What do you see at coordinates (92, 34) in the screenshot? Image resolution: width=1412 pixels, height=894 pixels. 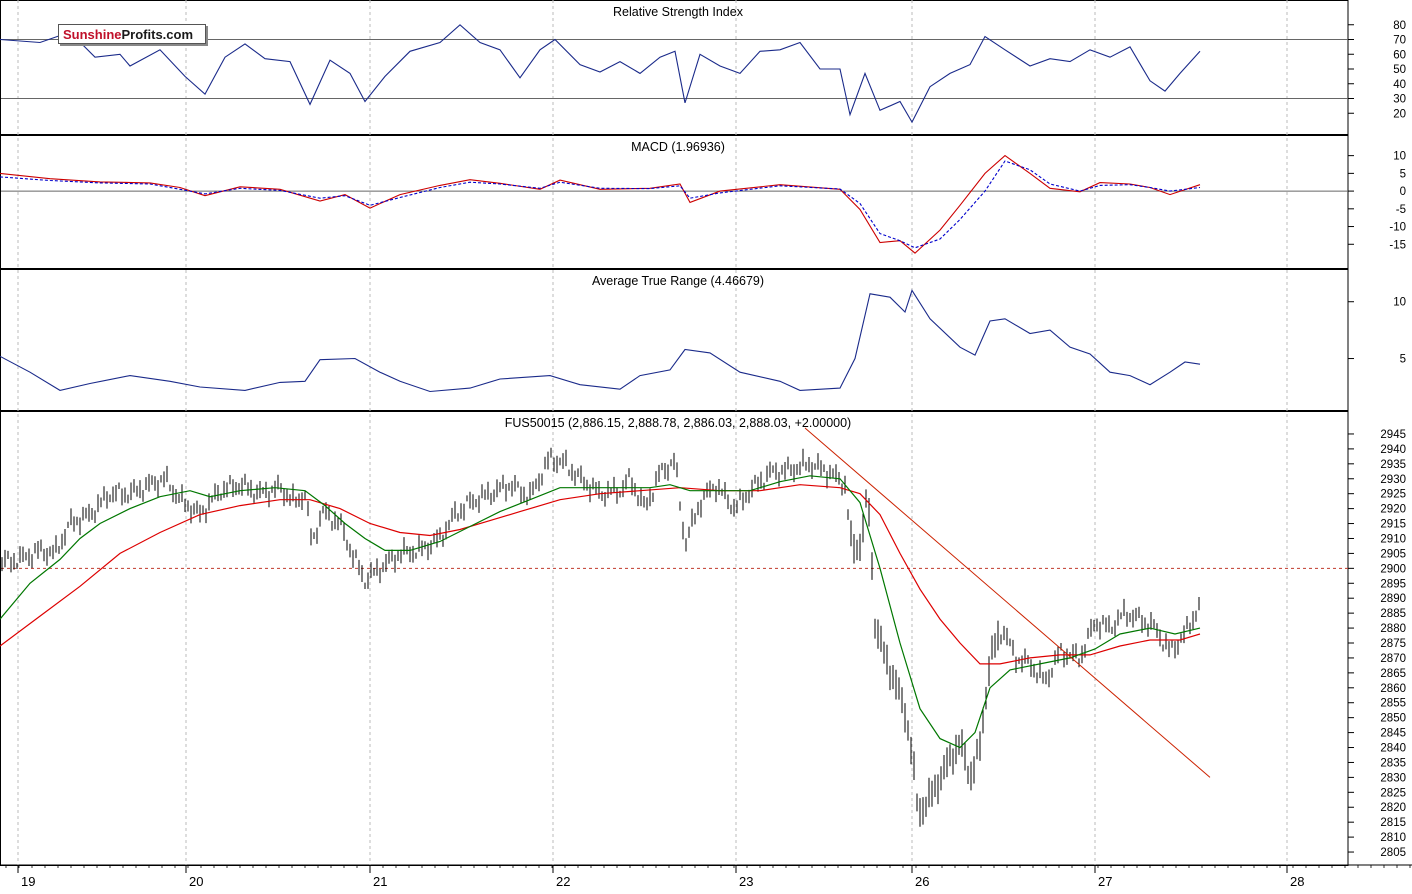 I see `logo-part-sunshine: Sunshine` at bounding box center [92, 34].